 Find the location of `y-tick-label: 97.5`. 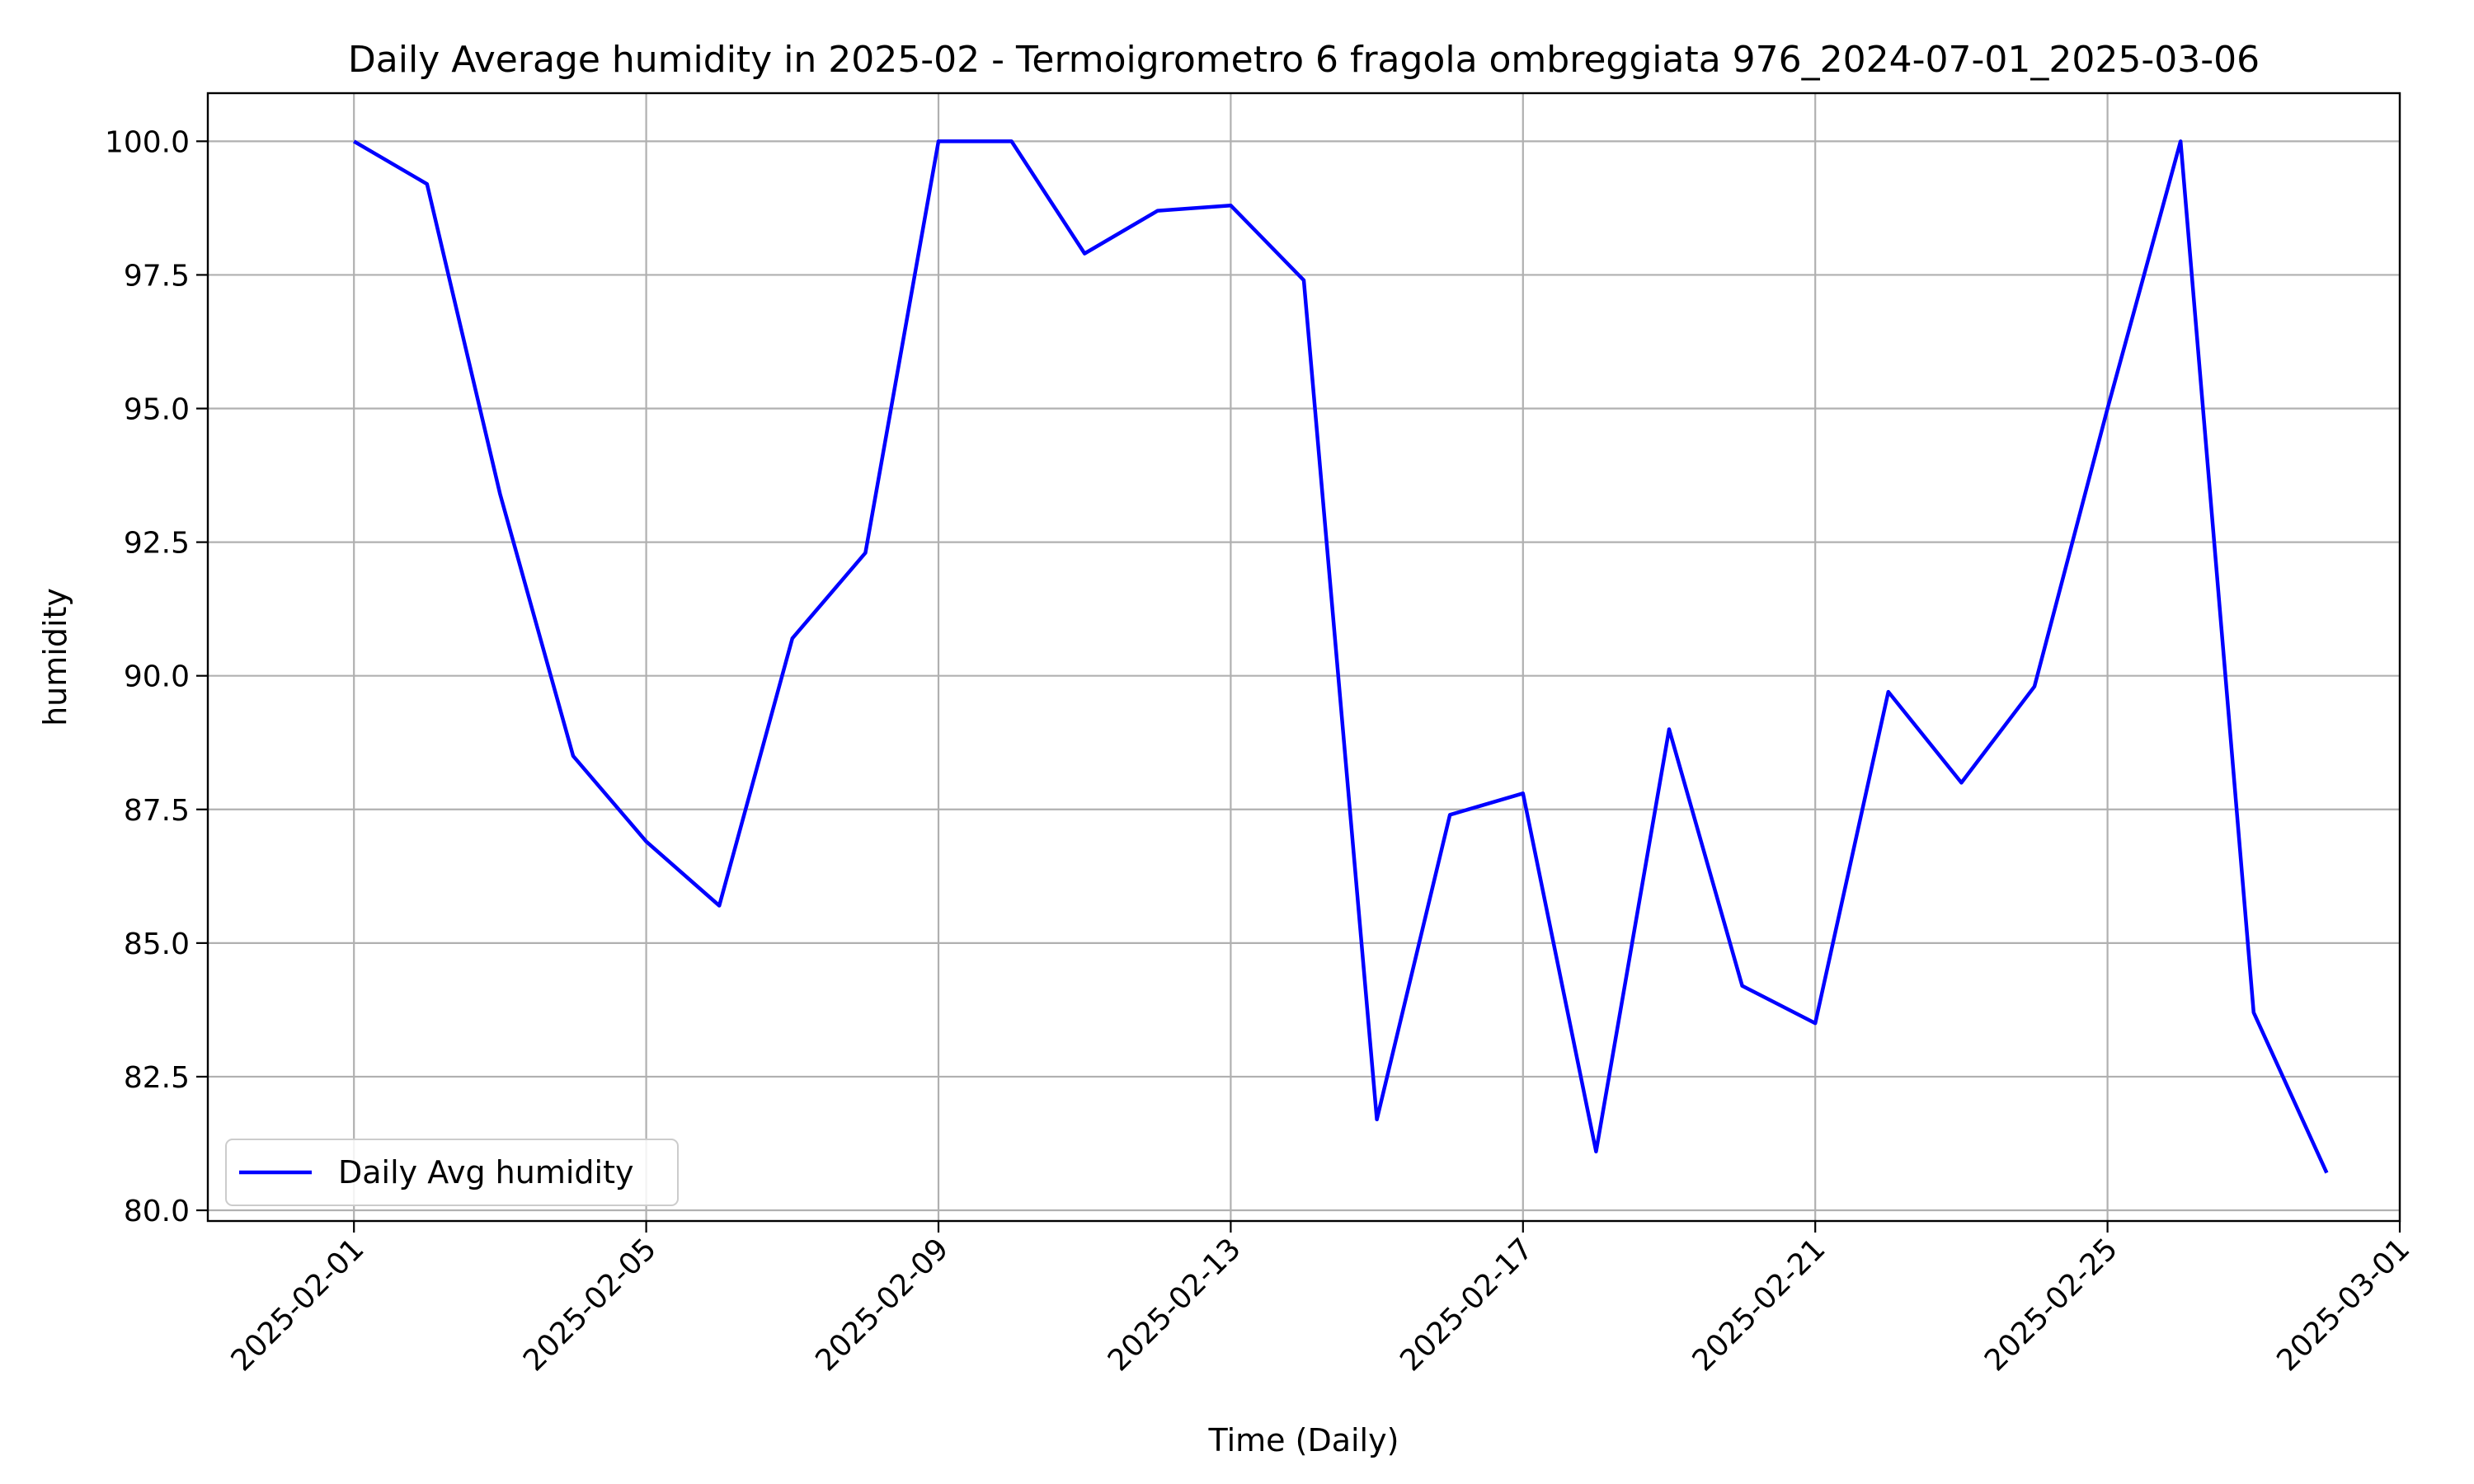

y-tick-label: 97.5 is located at coordinates (157, 276).